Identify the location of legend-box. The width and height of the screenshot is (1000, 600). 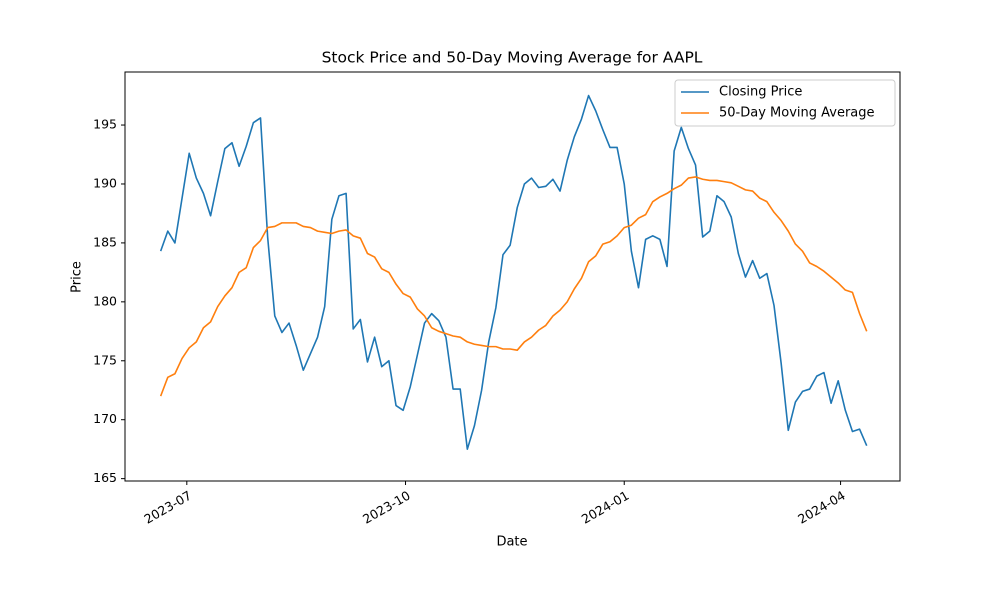
(785, 103).